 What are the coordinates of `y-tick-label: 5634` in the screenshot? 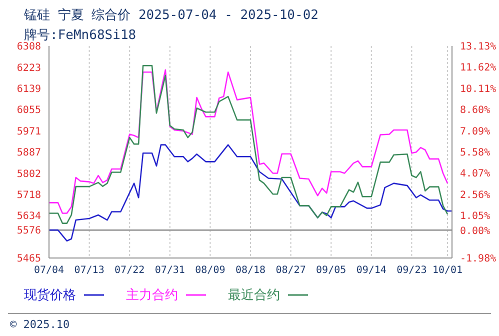 It's located at (28, 216).